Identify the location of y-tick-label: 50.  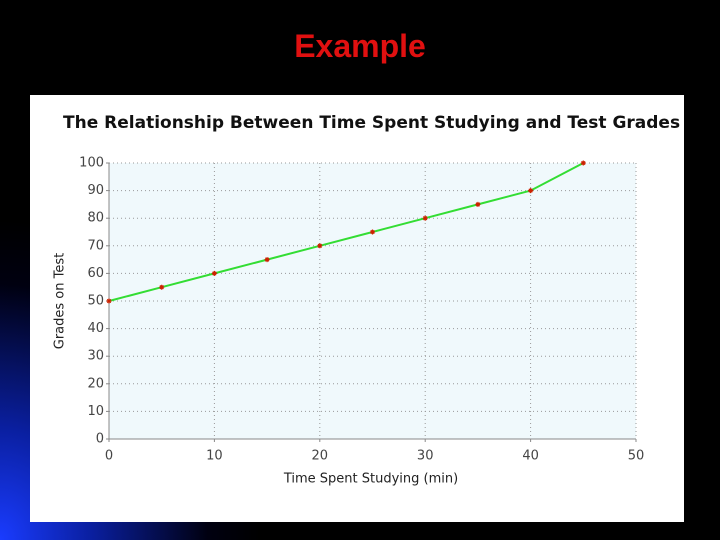
(95, 301).